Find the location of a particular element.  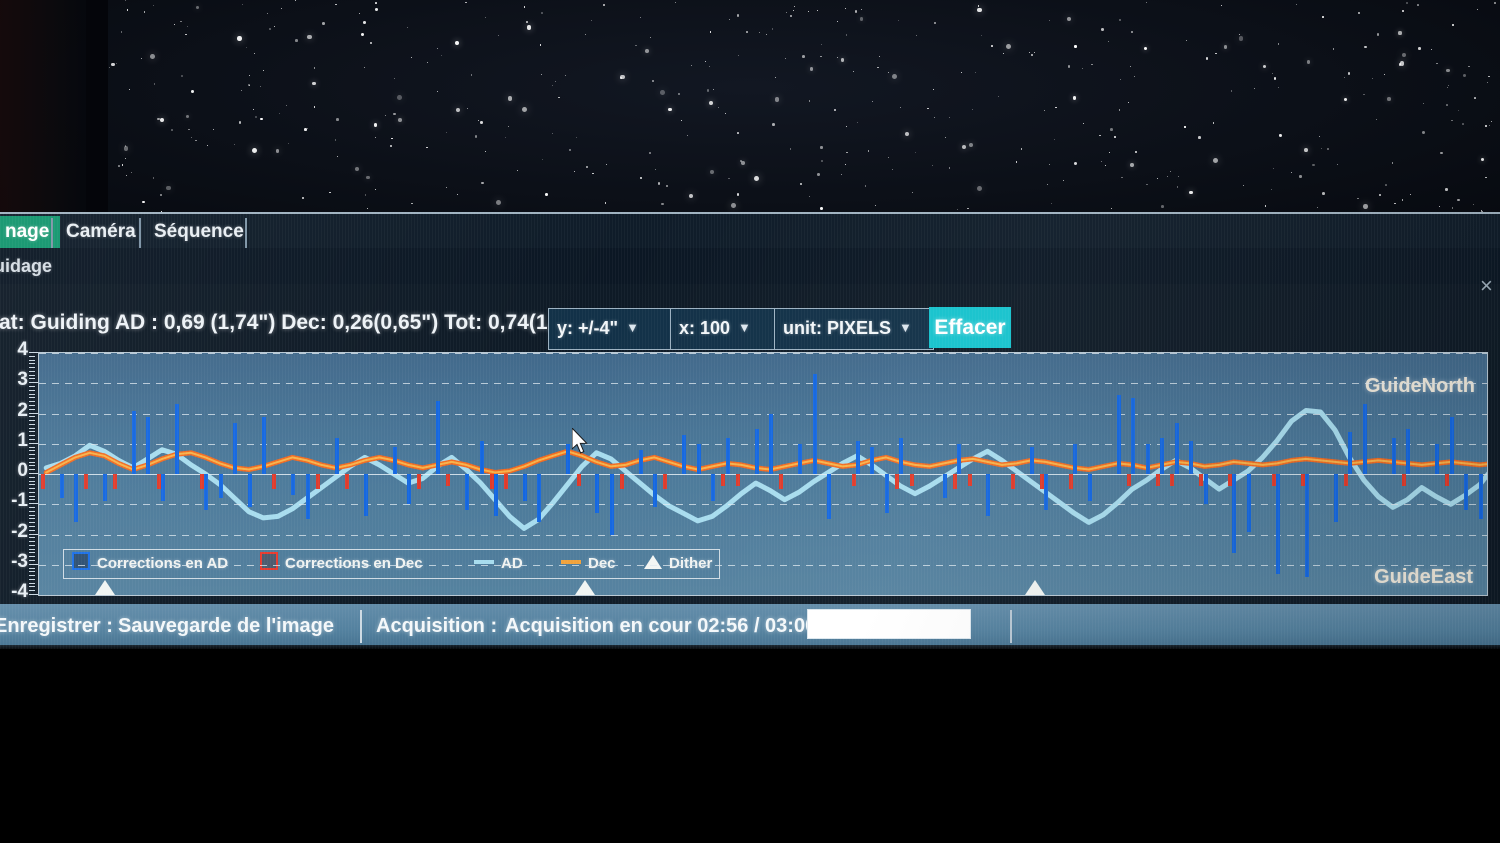

tab-sequence: Séquence is located at coordinates (199, 231).